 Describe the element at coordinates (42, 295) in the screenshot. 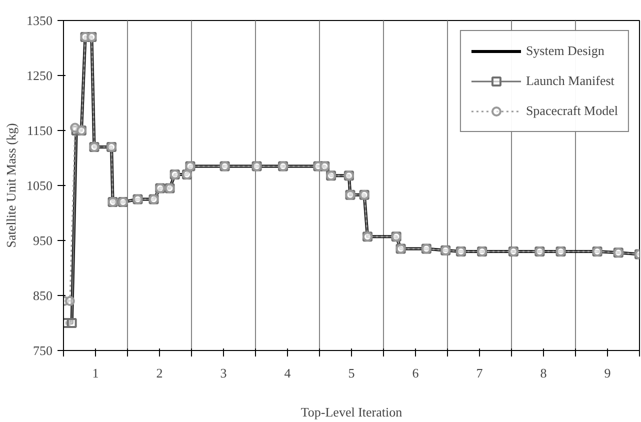

I see `y-tick-label: 850` at that location.